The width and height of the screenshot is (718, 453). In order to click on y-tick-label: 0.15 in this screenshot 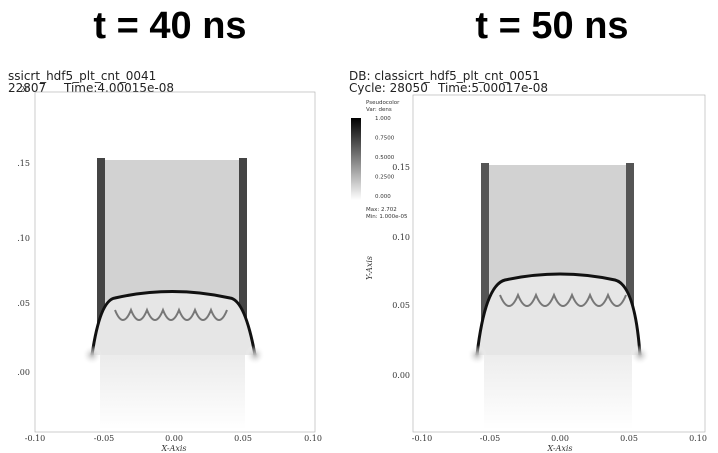, I will do `click(401, 167)`.